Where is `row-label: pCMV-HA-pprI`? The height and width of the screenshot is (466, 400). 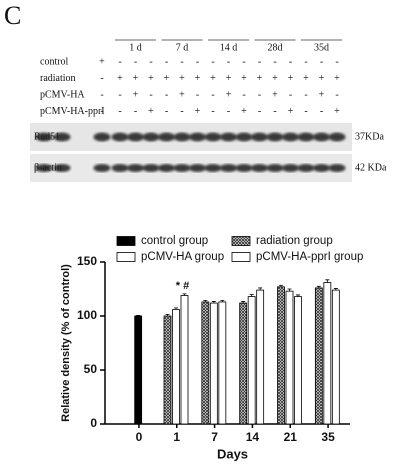
row-label: pCMV-HA-pprI is located at coordinates (72, 111).